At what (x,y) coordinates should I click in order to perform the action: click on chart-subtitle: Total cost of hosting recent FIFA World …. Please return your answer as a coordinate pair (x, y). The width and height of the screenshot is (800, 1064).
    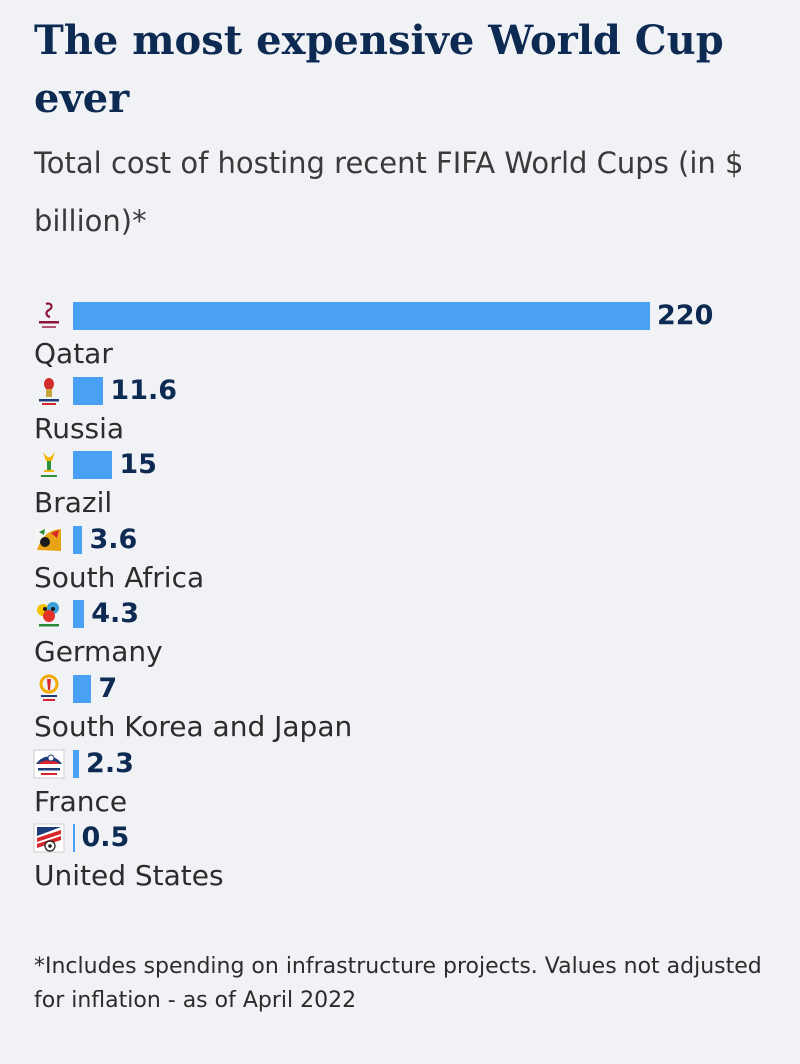
    Looking at the image, I should click on (389, 192).